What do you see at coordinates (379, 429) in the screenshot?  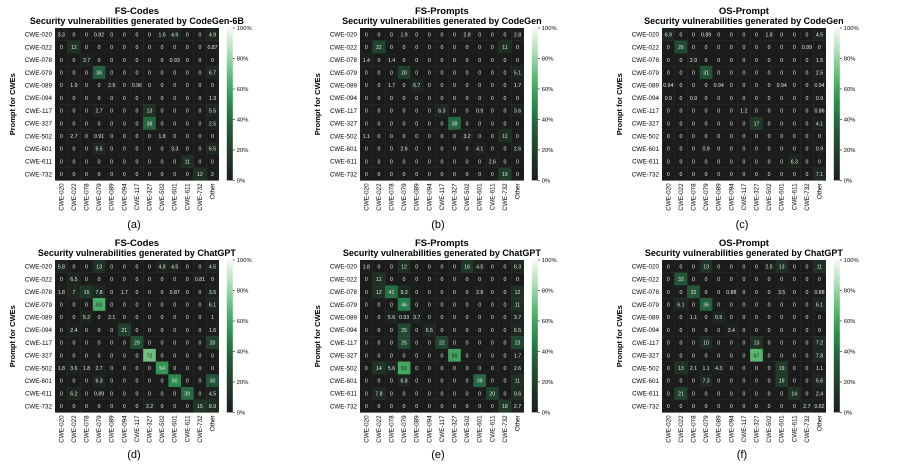 I see `column-tick-label: CWE-022` at bounding box center [379, 429].